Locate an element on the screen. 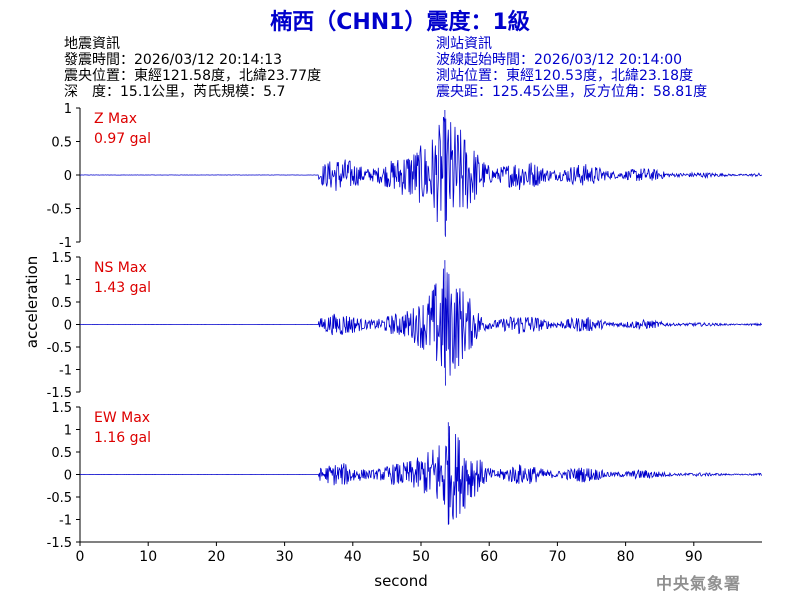 The image size is (800, 600). station-info-heading: 測站資訊 is located at coordinates (464, 44).